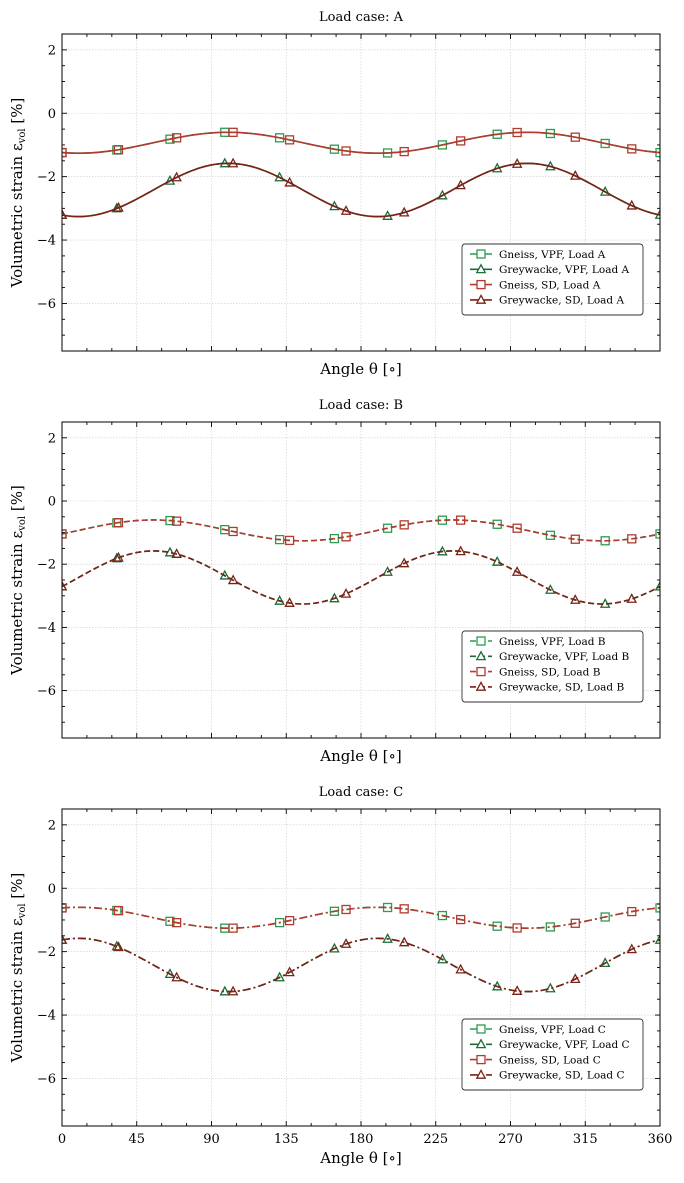 The height and width of the screenshot is (1183, 684). Describe the element at coordinates (286, 1139) in the screenshot. I see `x-tick-label: 135` at that location.